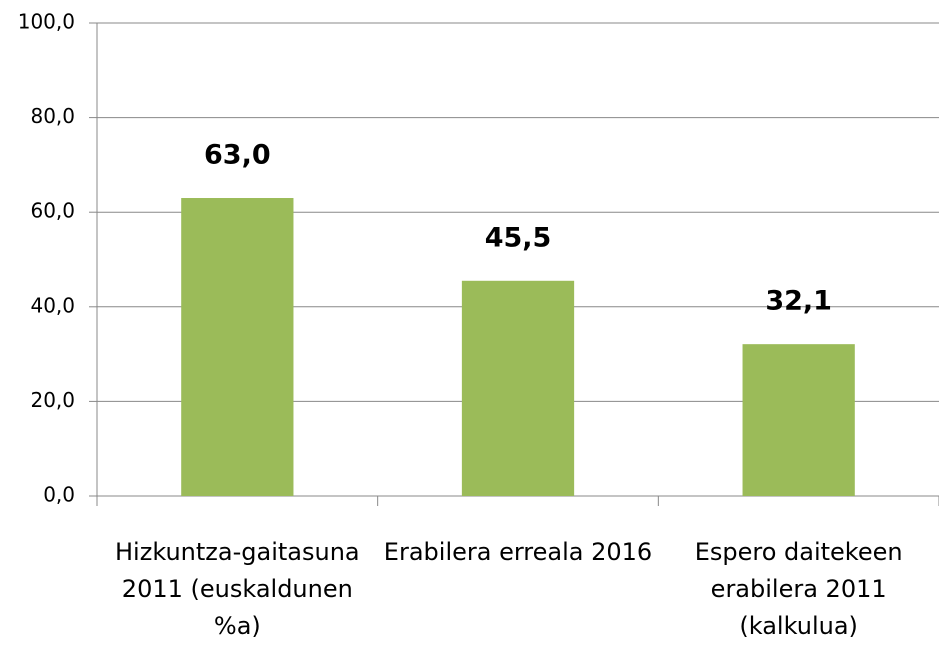 The height and width of the screenshot is (645, 939). What do you see at coordinates (46, 22) in the screenshot?
I see `y-tick-label: 100,0` at bounding box center [46, 22].